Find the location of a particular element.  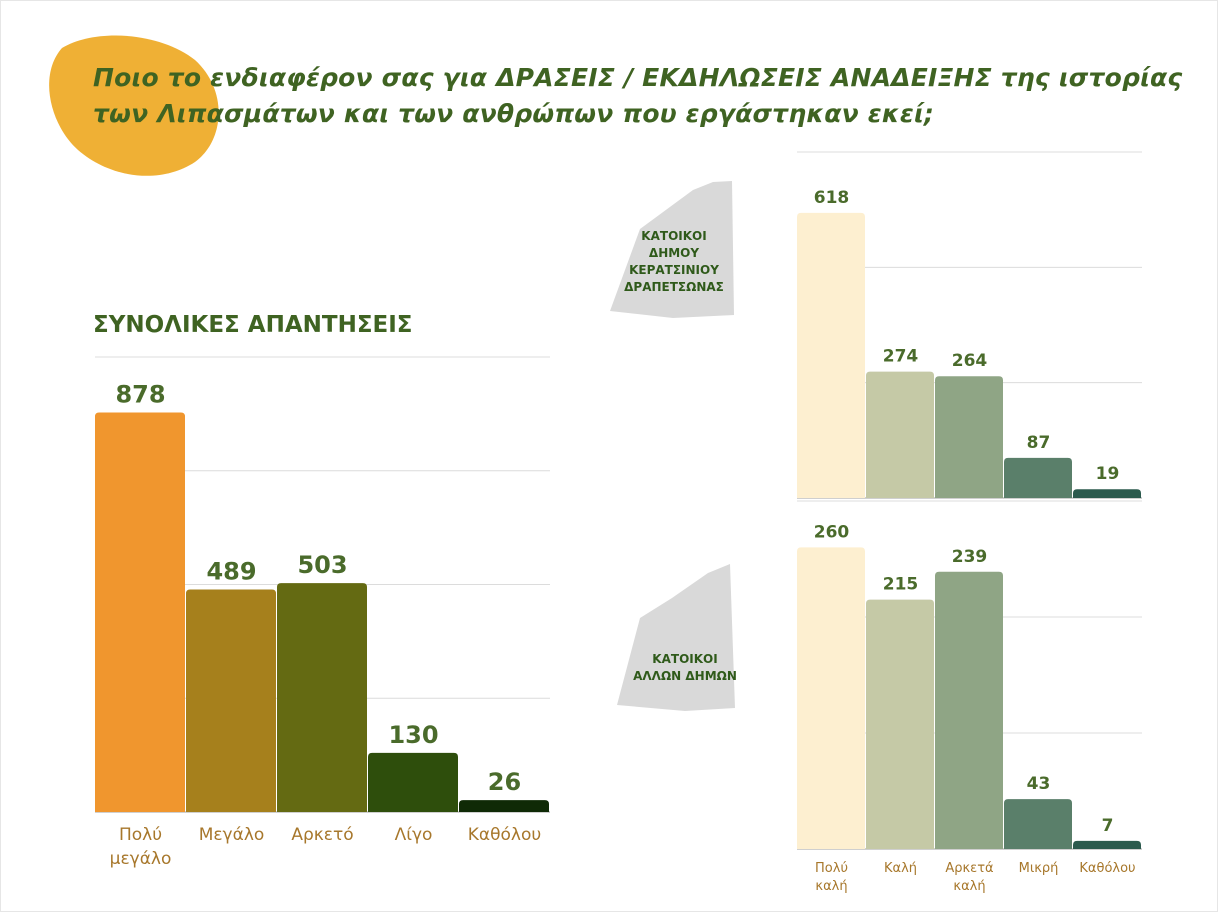

group-label-shape-keratsini is located at coordinates (672, 249).